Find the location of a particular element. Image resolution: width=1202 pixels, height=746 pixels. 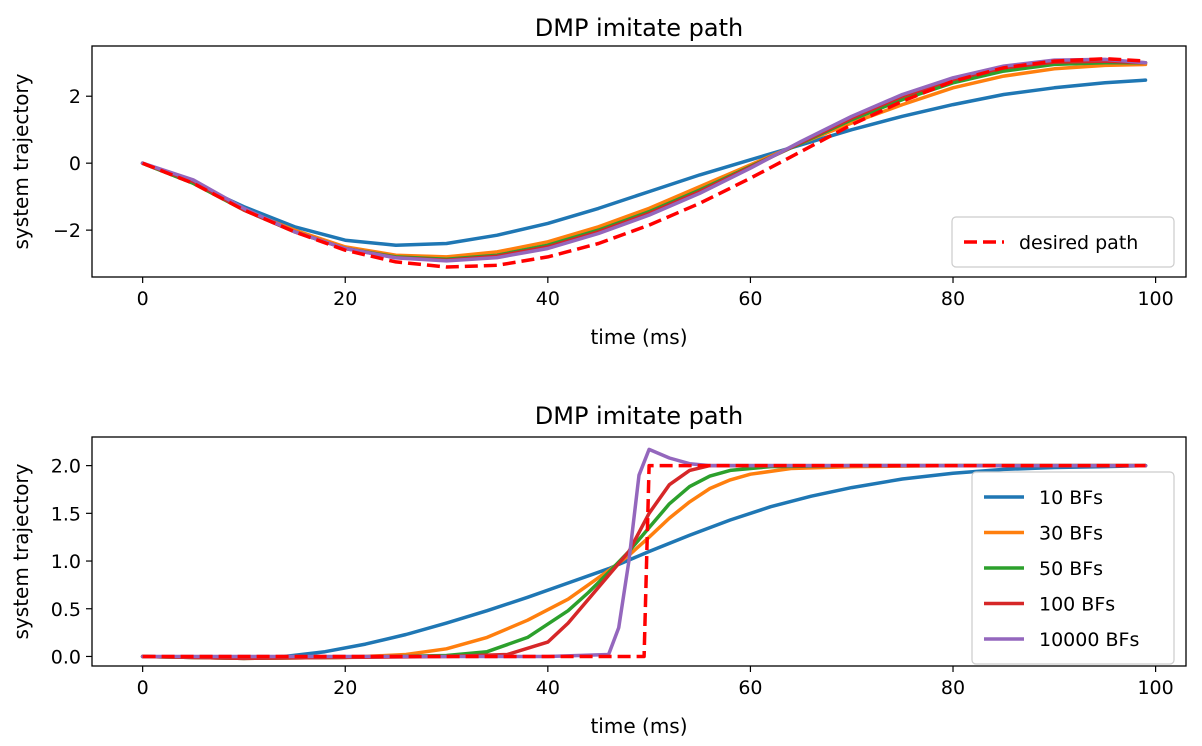

y-tick-label: 2 is located at coordinates (75, 97).